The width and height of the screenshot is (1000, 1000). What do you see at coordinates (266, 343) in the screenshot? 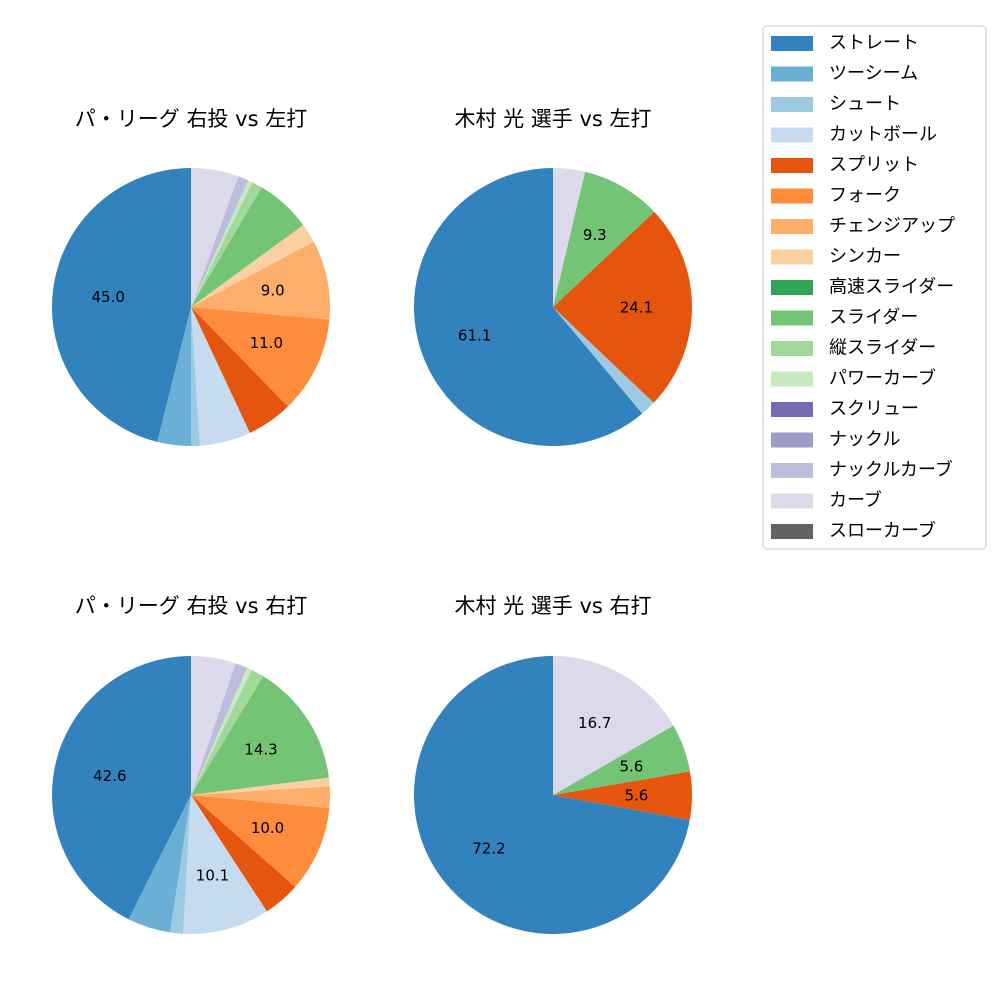
I see `pie-slice-label: 11.0` at bounding box center [266, 343].